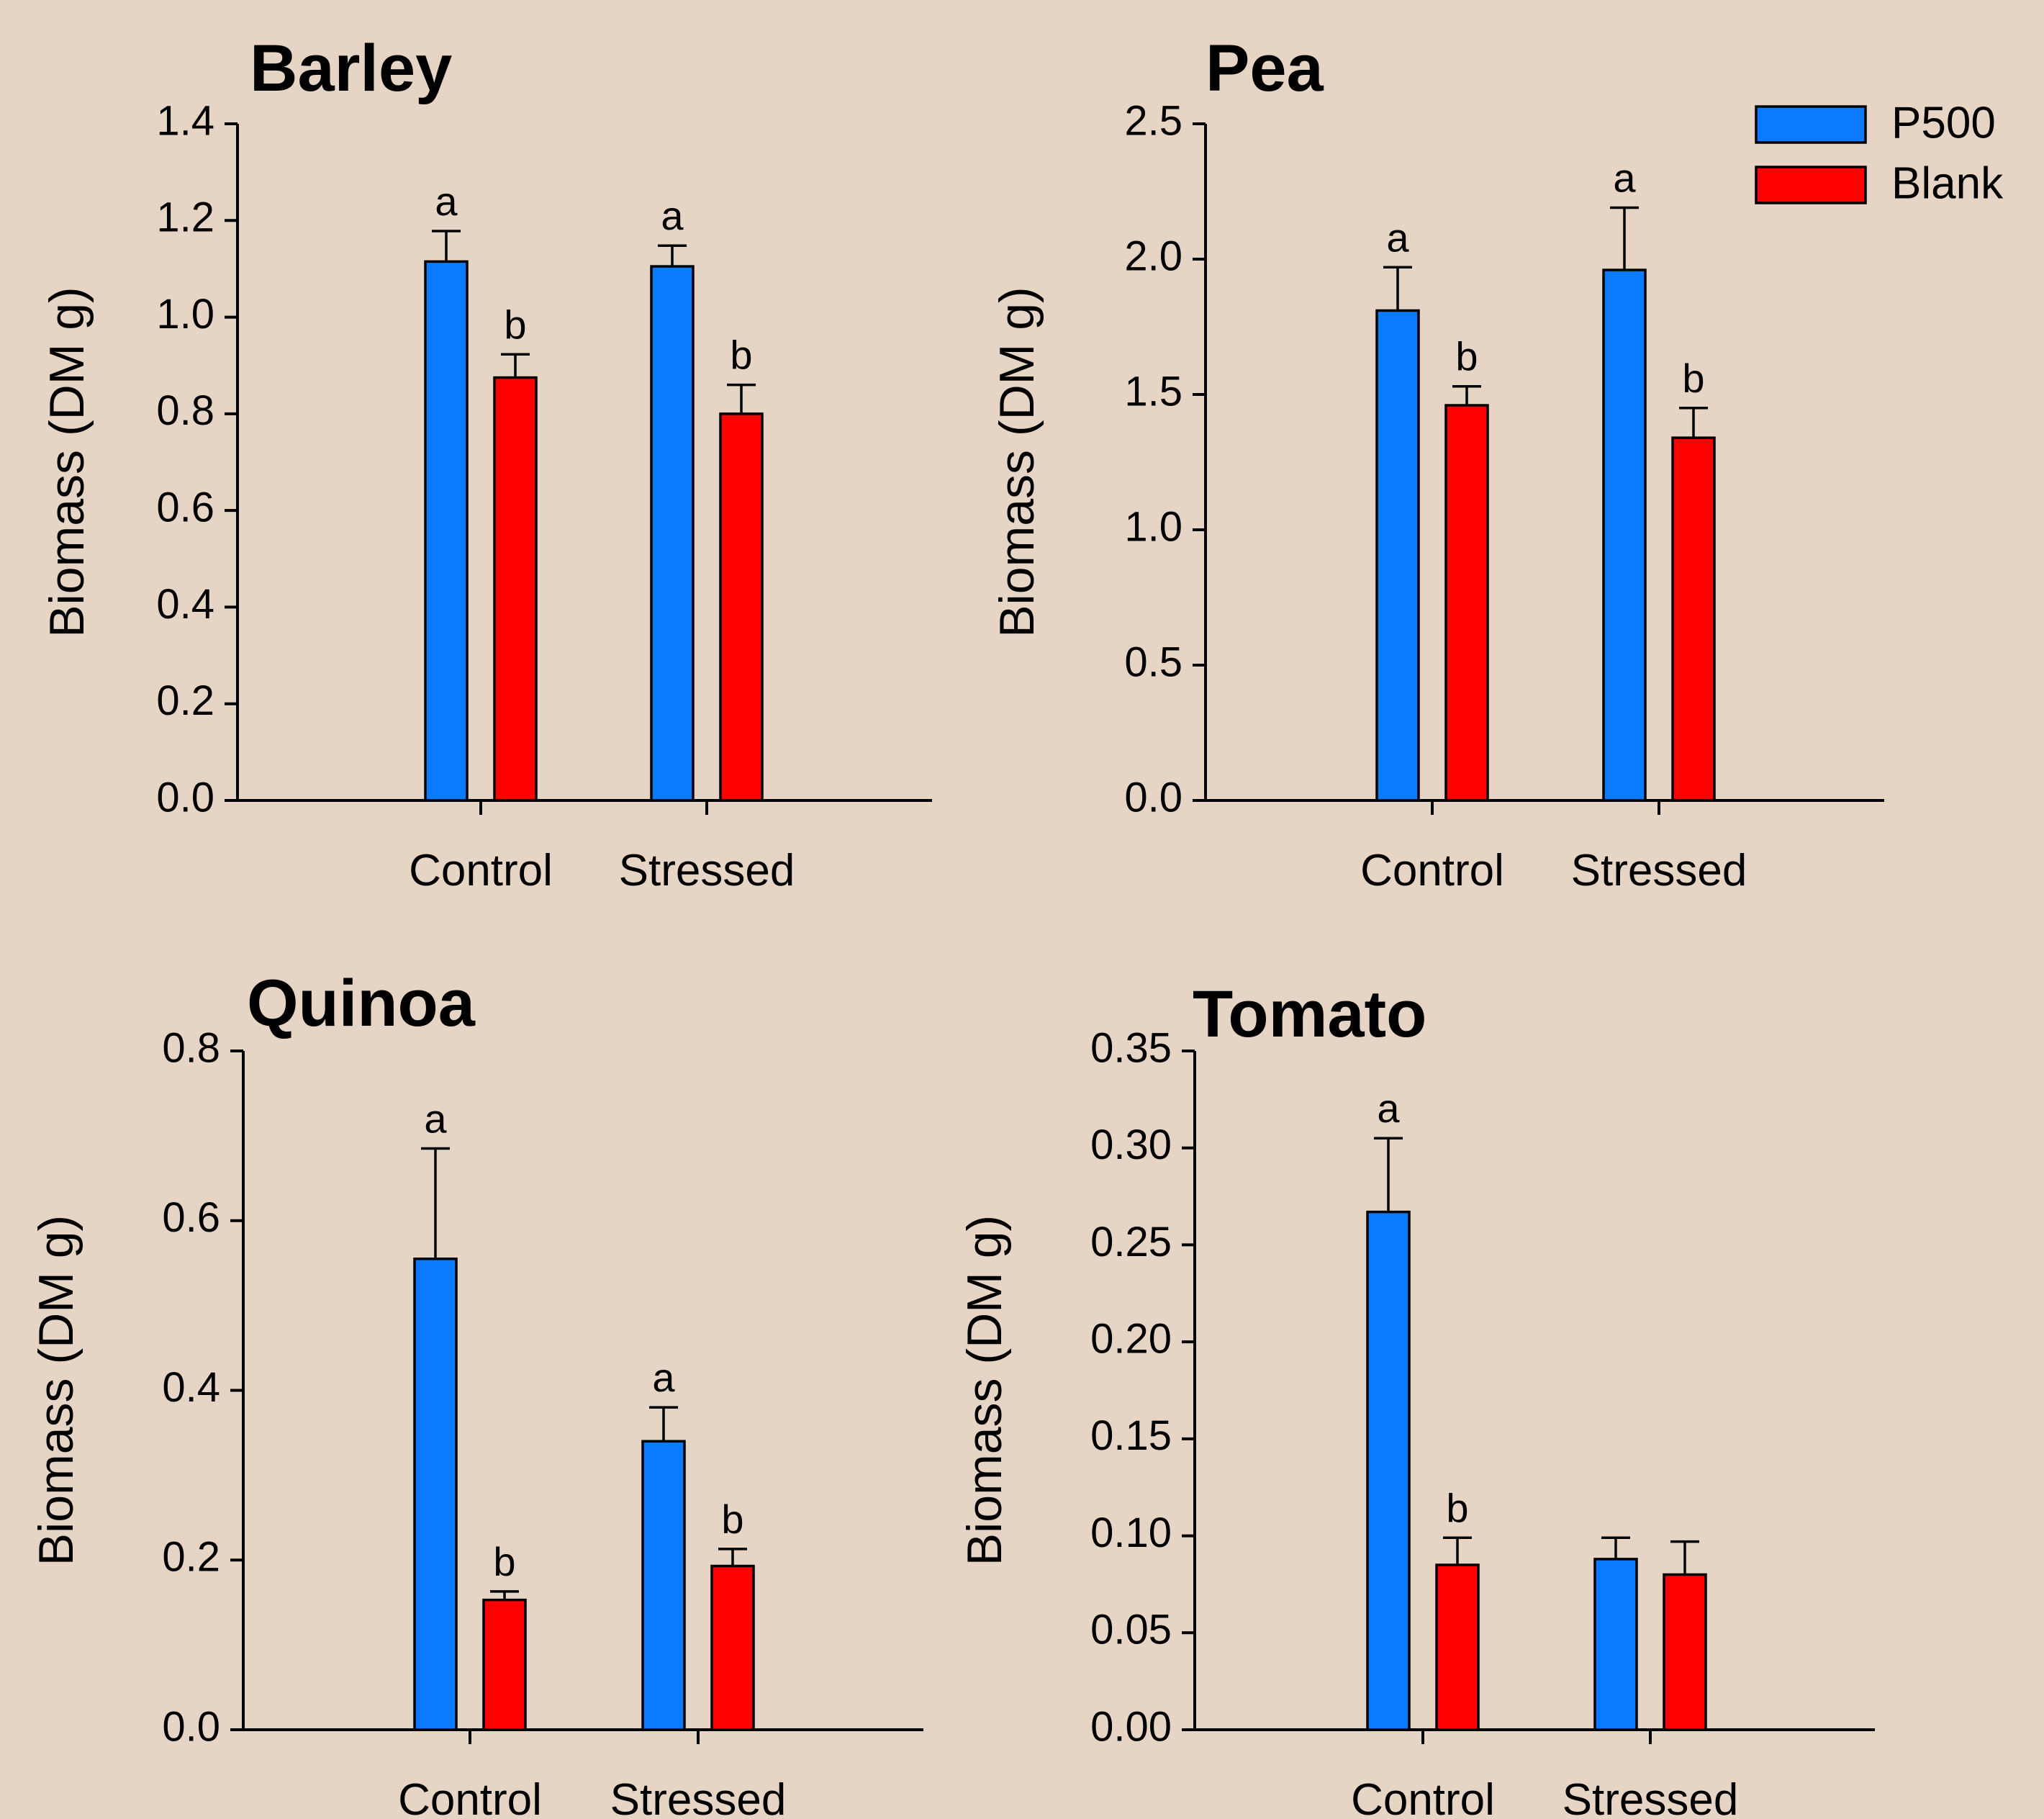  What do you see at coordinates (1153, 661) in the screenshot?
I see `y-tick-label: 0.5` at bounding box center [1153, 661].